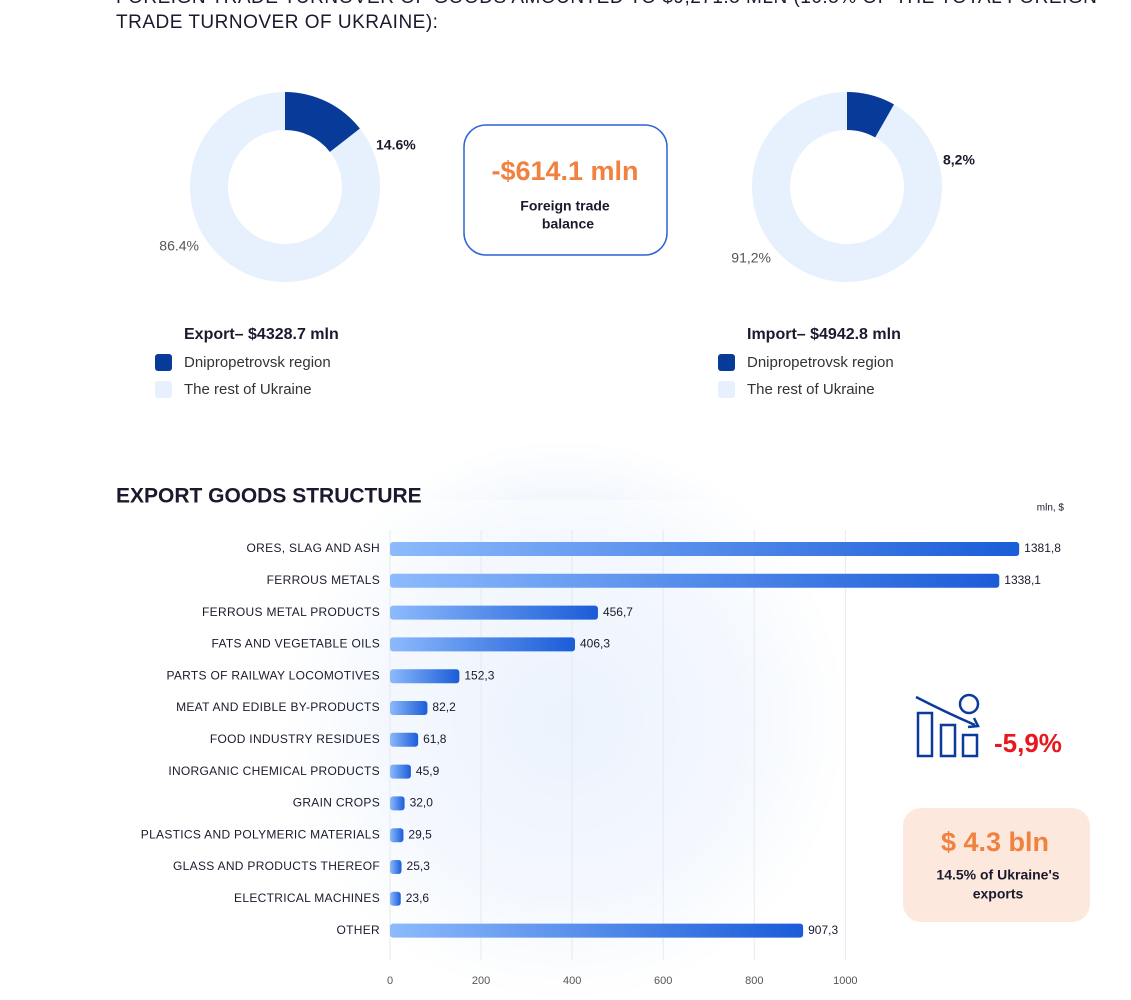 The width and height of the screenshot is (1131, 1000). I want to click on value-label: 61,8, so click(435, 739).